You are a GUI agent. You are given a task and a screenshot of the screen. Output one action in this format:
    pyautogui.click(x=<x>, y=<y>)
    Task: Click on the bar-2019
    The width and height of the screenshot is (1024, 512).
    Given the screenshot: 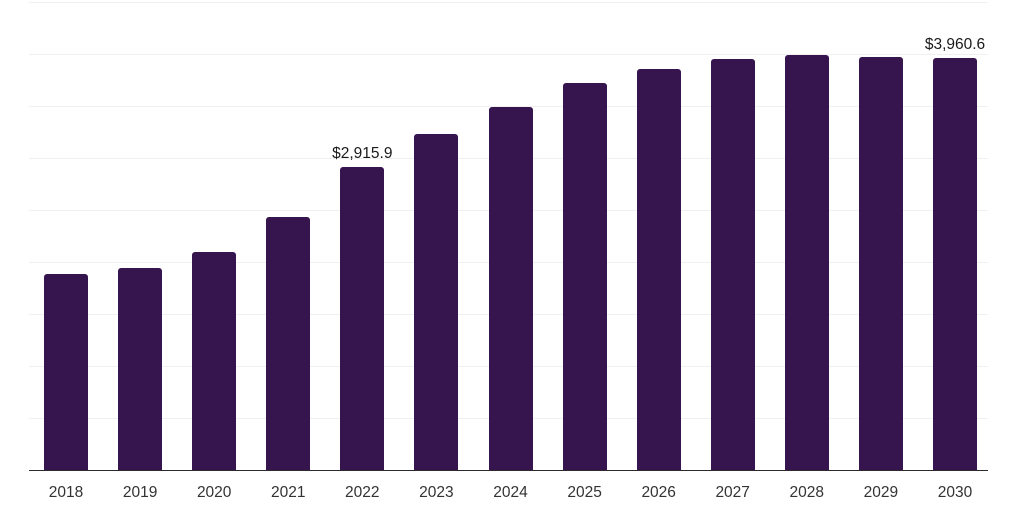 What is the action you would take?
    pyautogui.click(x=140, y=369)
    